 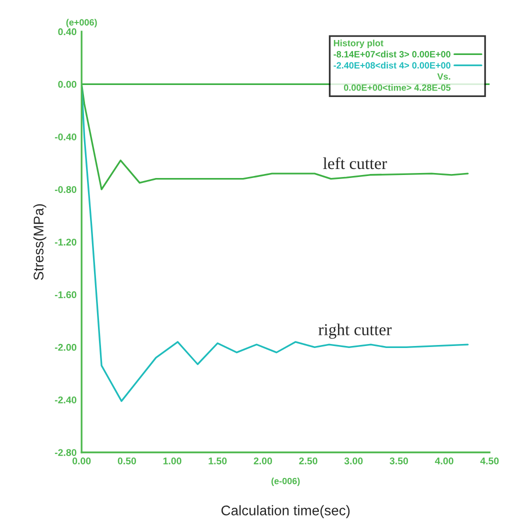 What do you see at coordinates (353, 460) in the screenshot?
I see `x-tick-label: 3.00` at bounding box center [353, 460].